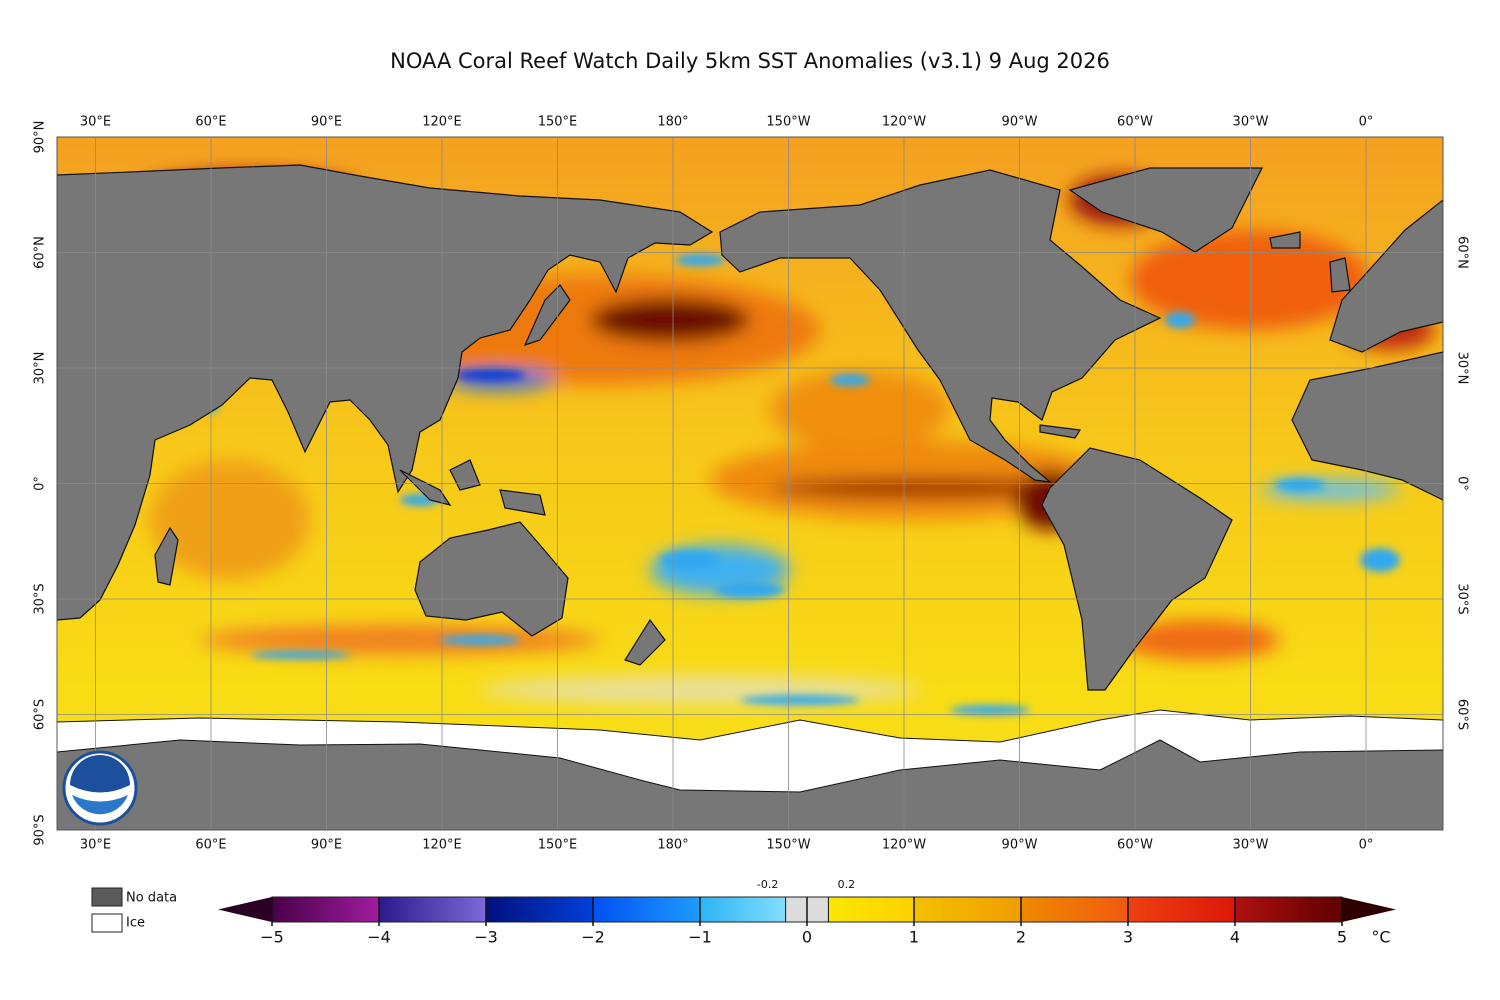 This screenshot has height=1000, width=1500. What do you see at coordinates (847, 884) in the screenshot?
I see `colorbar-minor-label: 0.2` at bounding box center [847, 884].